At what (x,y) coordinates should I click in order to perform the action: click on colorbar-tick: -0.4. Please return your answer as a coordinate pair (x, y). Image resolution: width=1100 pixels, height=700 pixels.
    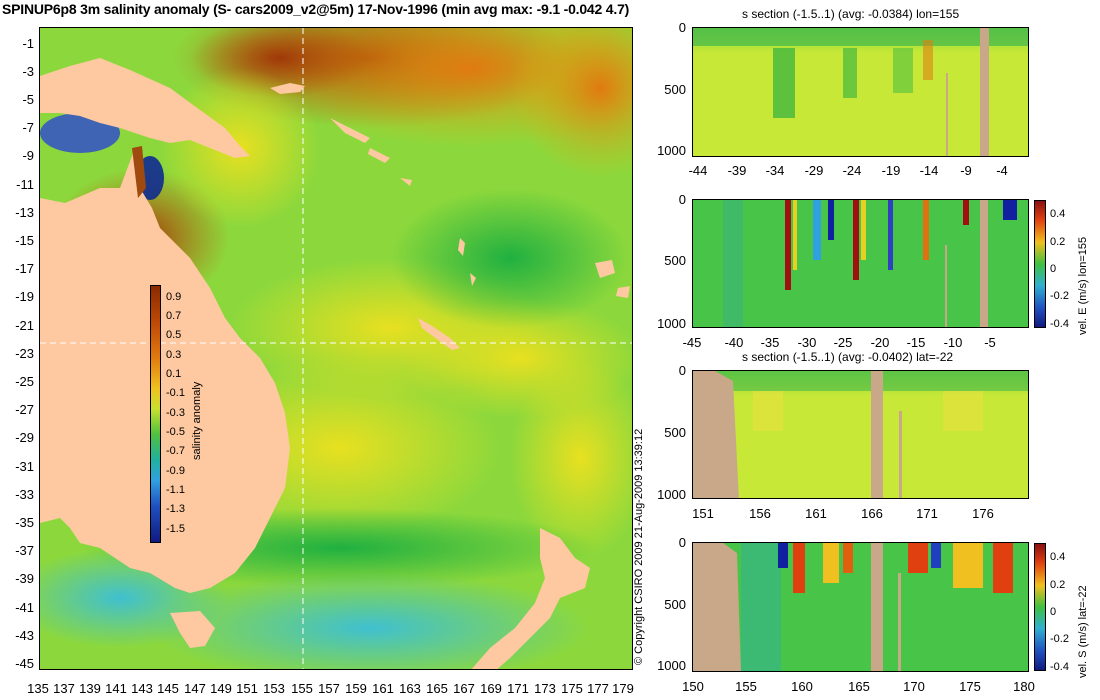
    Looking at the image, I should click on (1059, 667).